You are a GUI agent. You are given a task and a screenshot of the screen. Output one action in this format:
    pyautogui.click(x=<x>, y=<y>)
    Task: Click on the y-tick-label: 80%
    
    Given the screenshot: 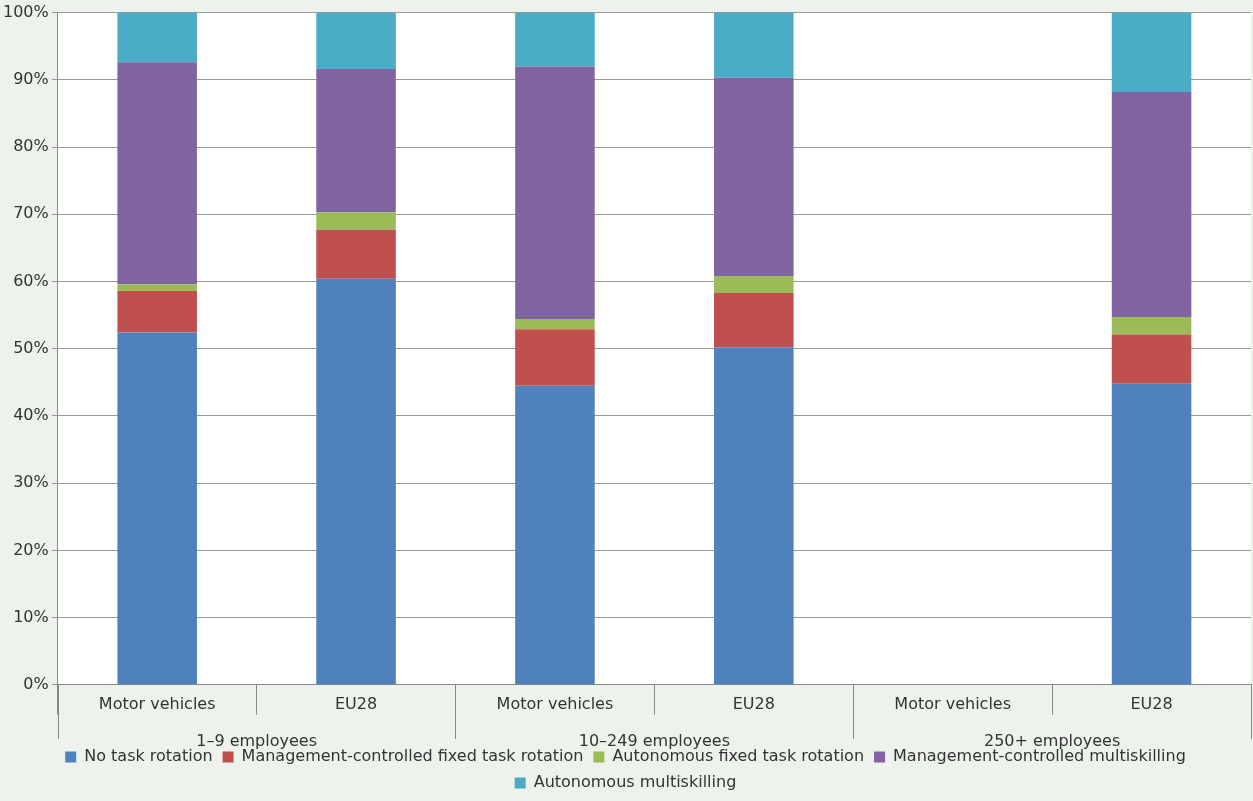 What is the action you would take?
    pyautogui.click(x=31, y=146)
    